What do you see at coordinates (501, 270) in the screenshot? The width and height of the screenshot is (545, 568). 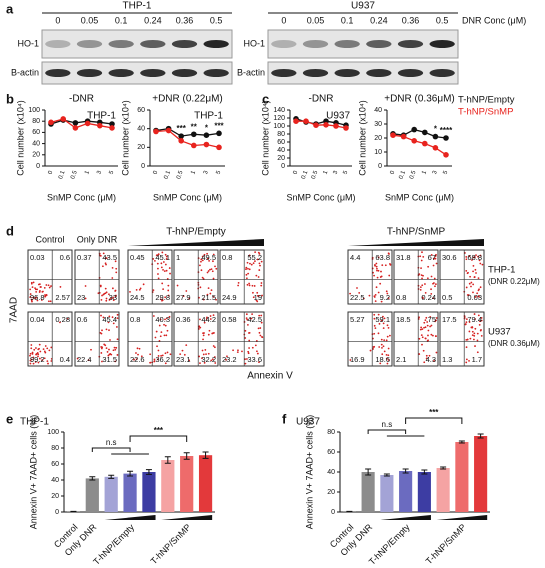 I see `flow-row-label: THP-1` at bounding box center [501, 270].